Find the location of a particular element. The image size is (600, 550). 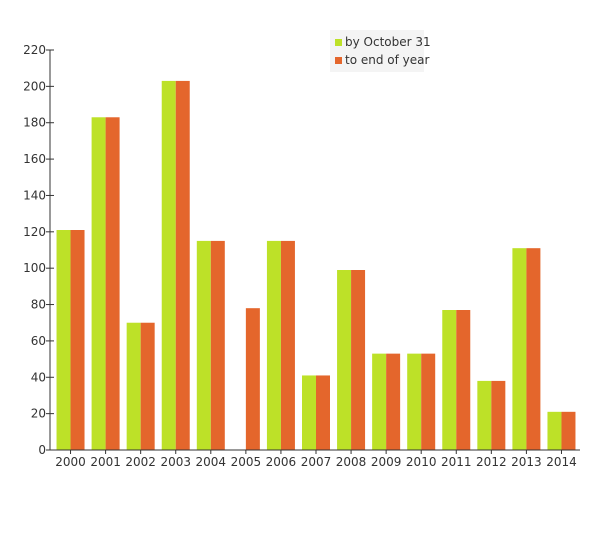

y-tick-label: 60 is located at coordinates (38, 341).